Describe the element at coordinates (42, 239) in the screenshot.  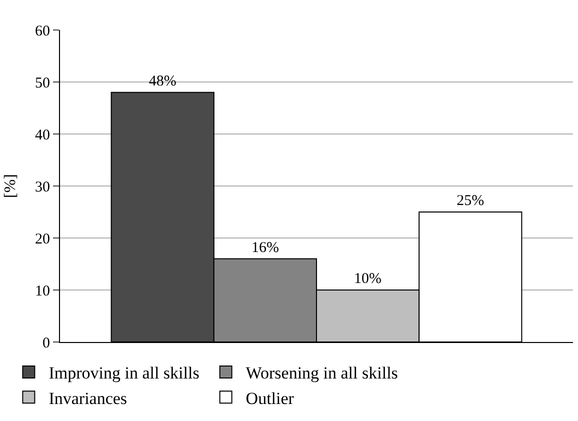
I see `y-tick-label: 20` at that location.